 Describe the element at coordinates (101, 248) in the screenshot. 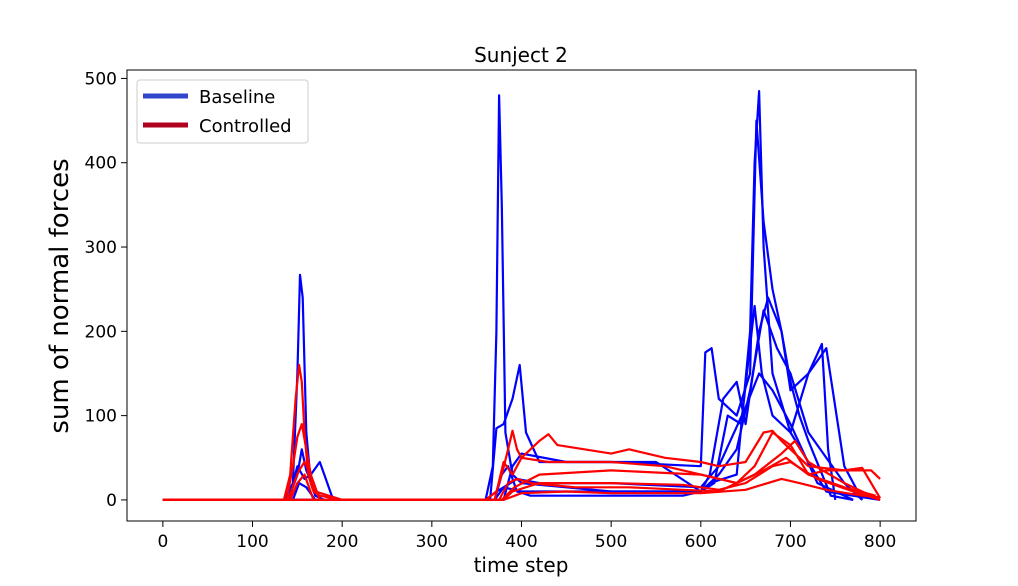

I see `y-tick-label: 300` at that location.